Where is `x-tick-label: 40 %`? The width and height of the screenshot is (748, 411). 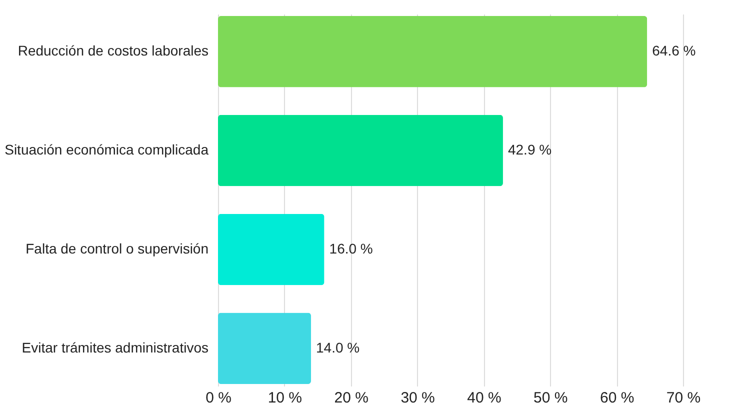
x-tick-label: 40 % is located at coordinates (484, 398).